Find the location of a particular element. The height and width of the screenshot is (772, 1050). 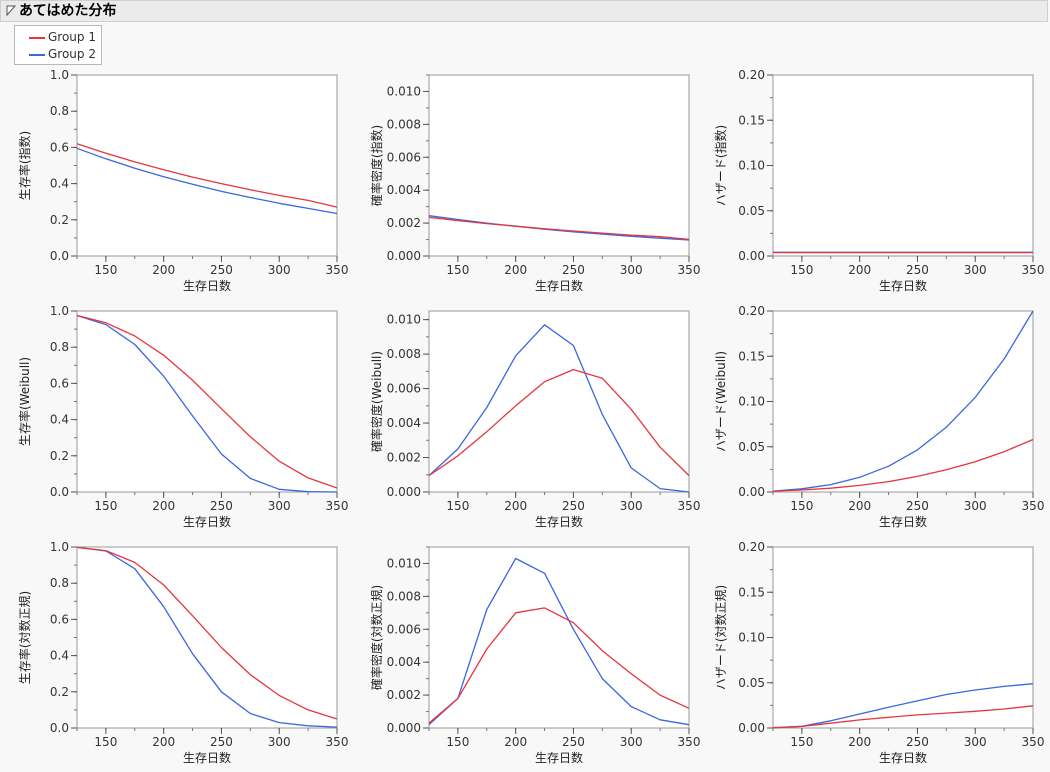

legend-item-group-2: Group 2 is located at coordinates (58, 54).